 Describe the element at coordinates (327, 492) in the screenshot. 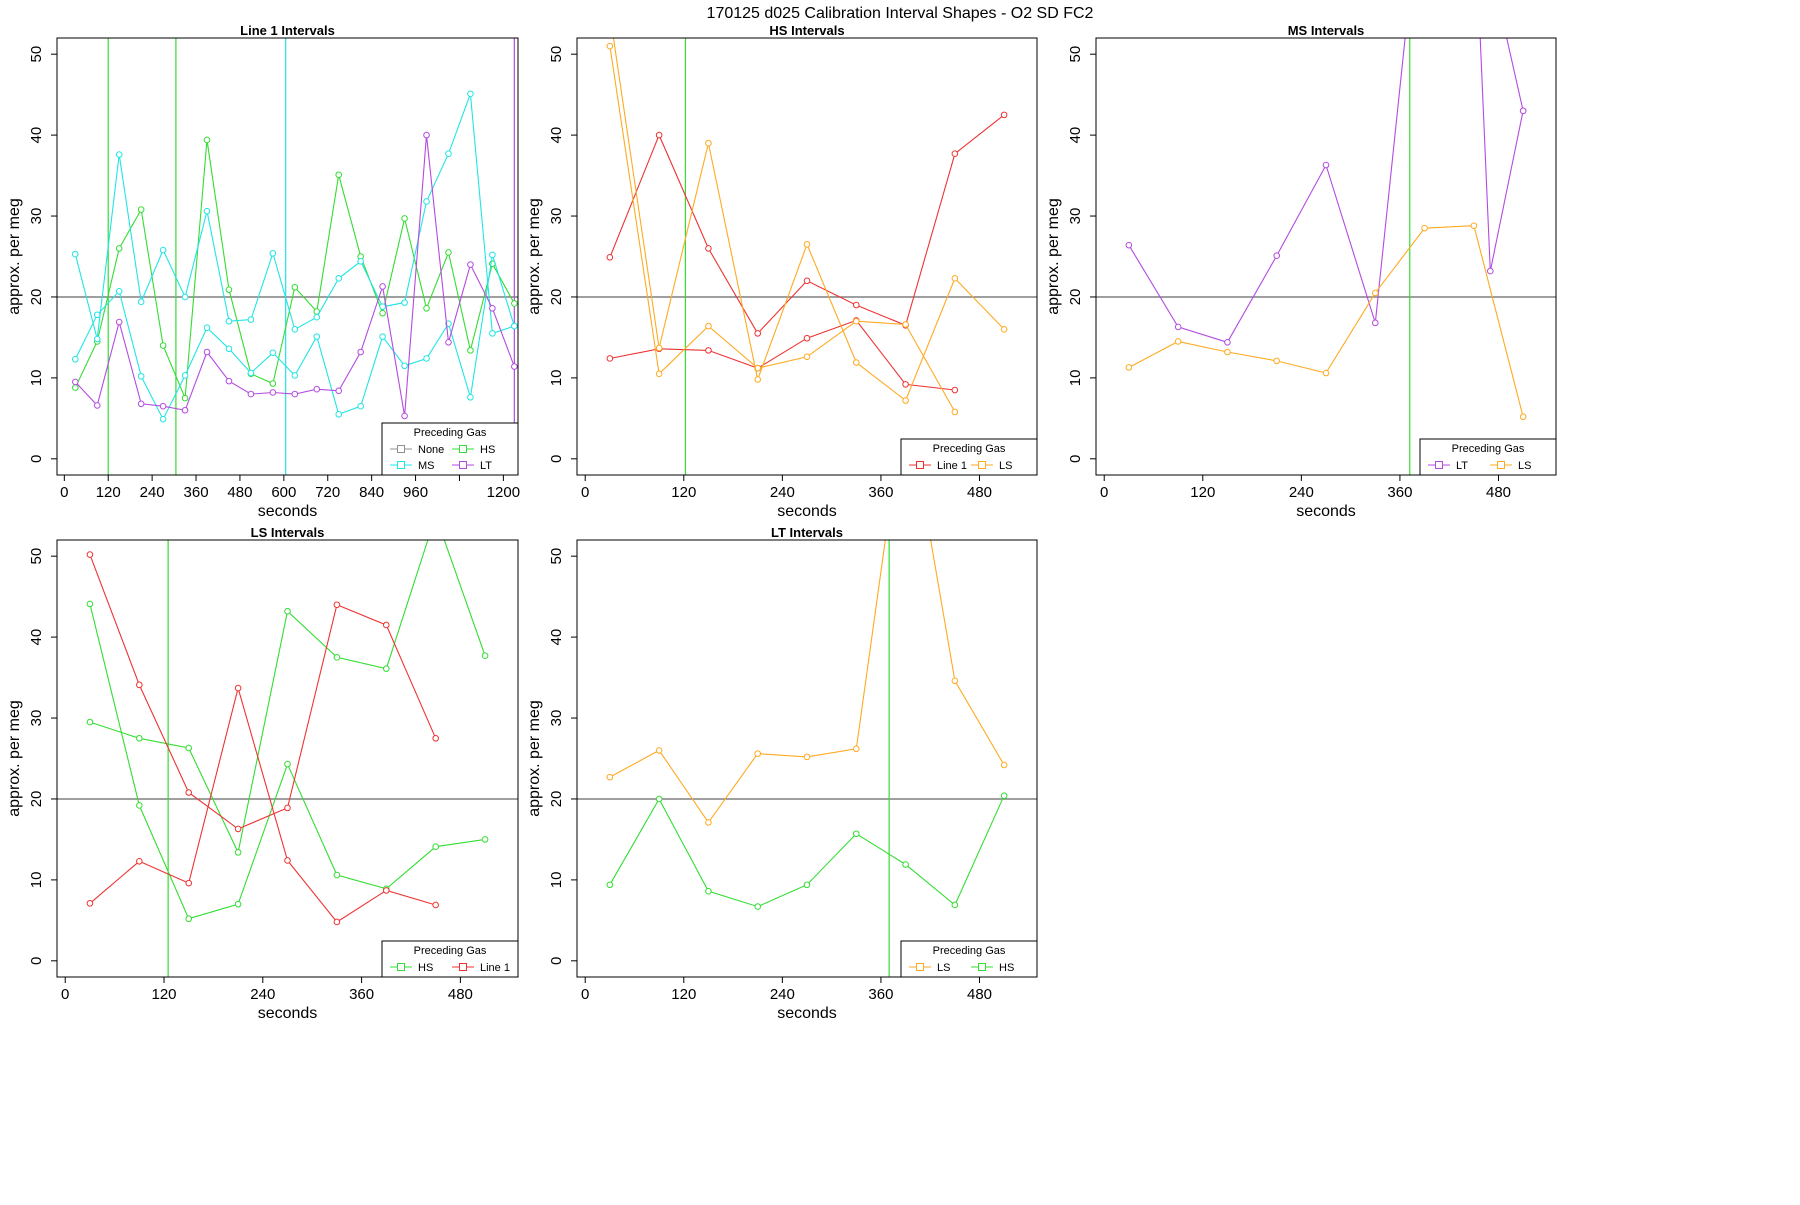

I see `x-tick-label: 720` at that location.